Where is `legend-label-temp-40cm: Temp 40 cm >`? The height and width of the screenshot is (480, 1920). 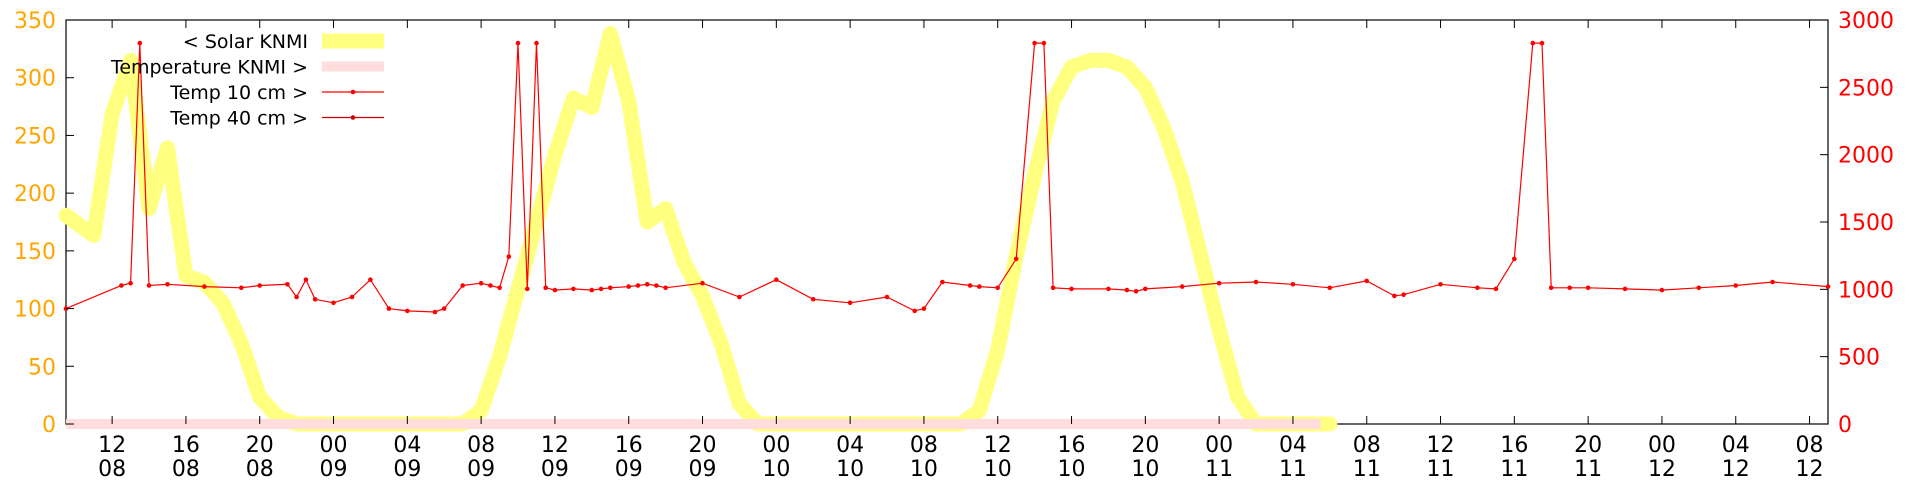
legend-label-temp-40cm: Temp 40 cm > is located at coordinates (238, 119).